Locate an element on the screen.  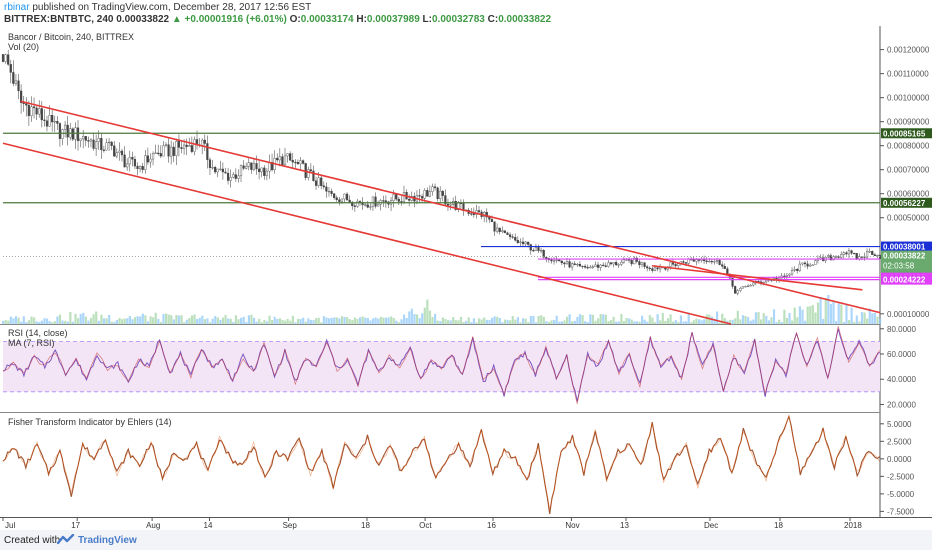
fisher-tick-label: -5.0000 is located at coordinates (901, 494).